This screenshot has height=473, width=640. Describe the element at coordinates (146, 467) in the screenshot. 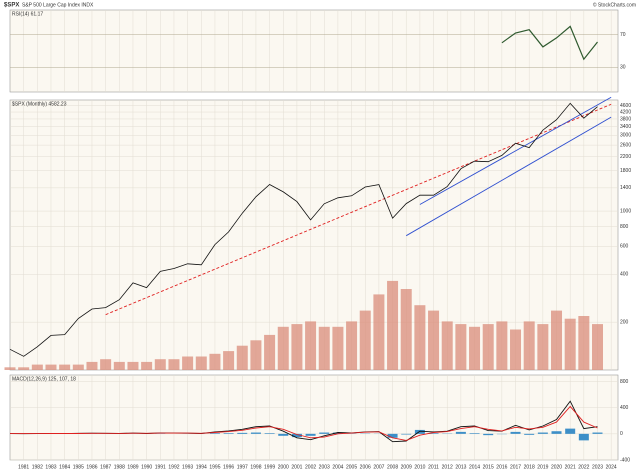

I see `x-tick-label: 1990` at that location.